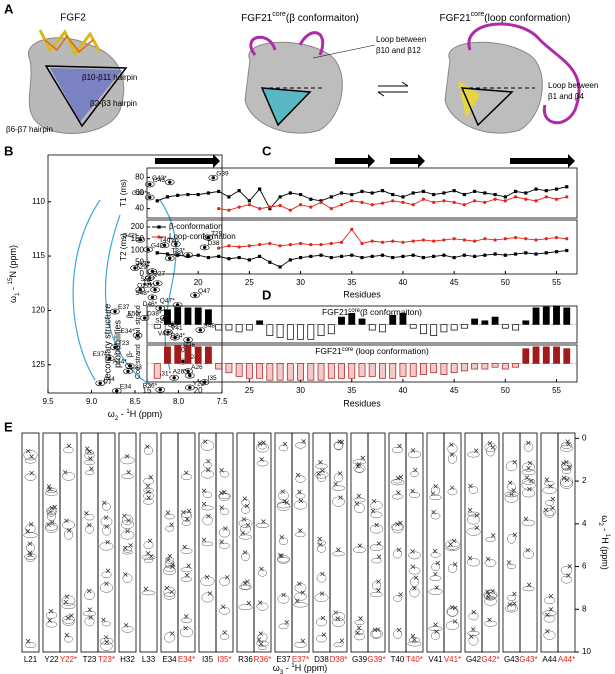  I want to click on structure-title-part: (loop conformation), so click(527, 18).